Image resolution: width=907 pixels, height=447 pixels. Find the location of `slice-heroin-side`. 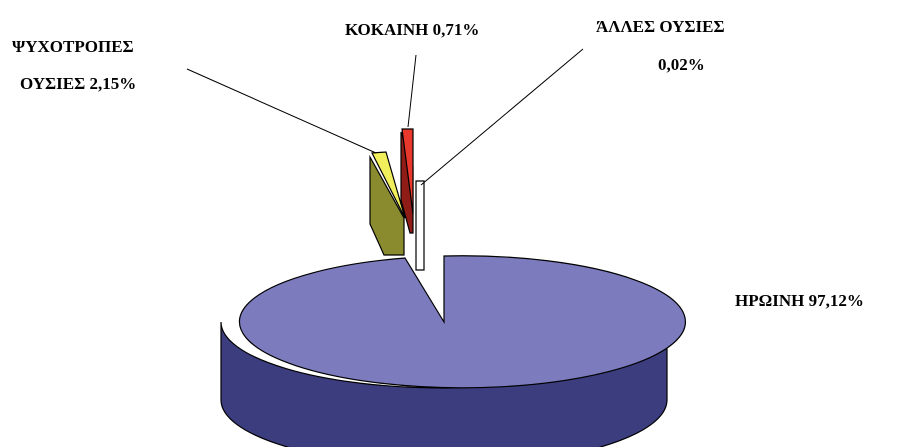

slice-heroin-side is located at coordinates (444, 384).